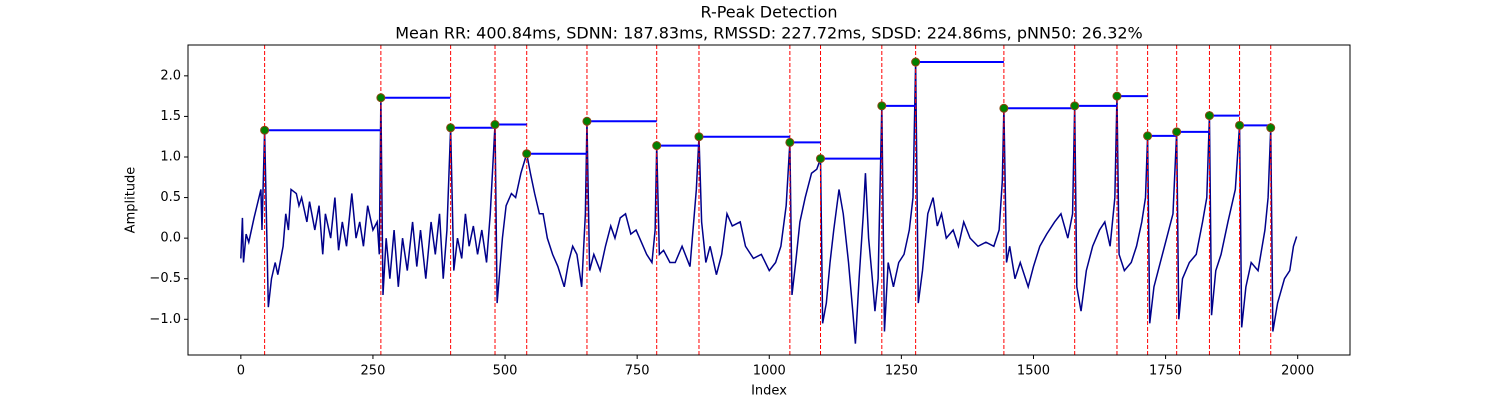 The image size is (1500, 400). I want to click on x-tick-label: 1500, so click(1033, 371).